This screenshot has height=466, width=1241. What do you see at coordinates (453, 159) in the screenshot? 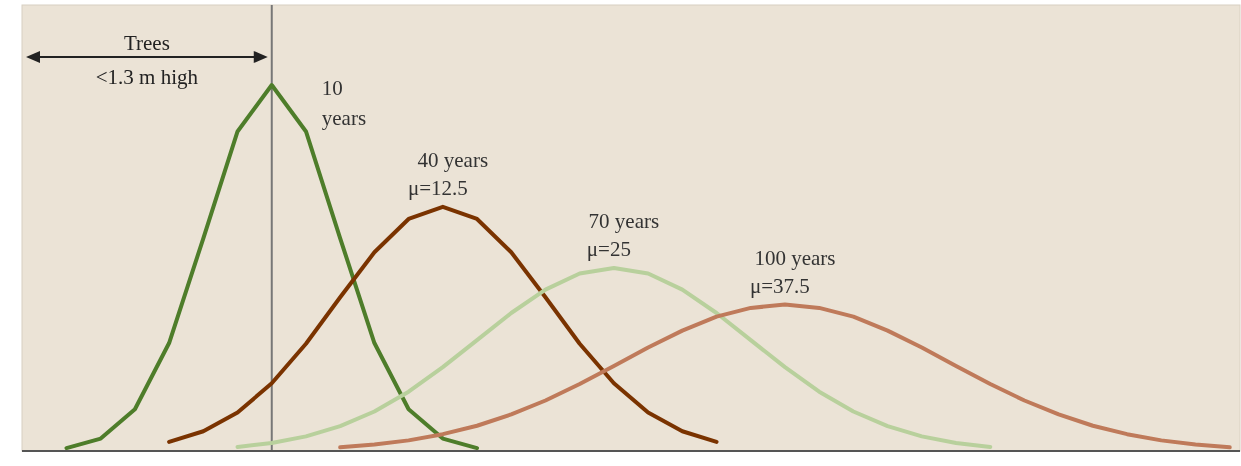
I see `series-label: 40 years` at bounding box center [453, 159].